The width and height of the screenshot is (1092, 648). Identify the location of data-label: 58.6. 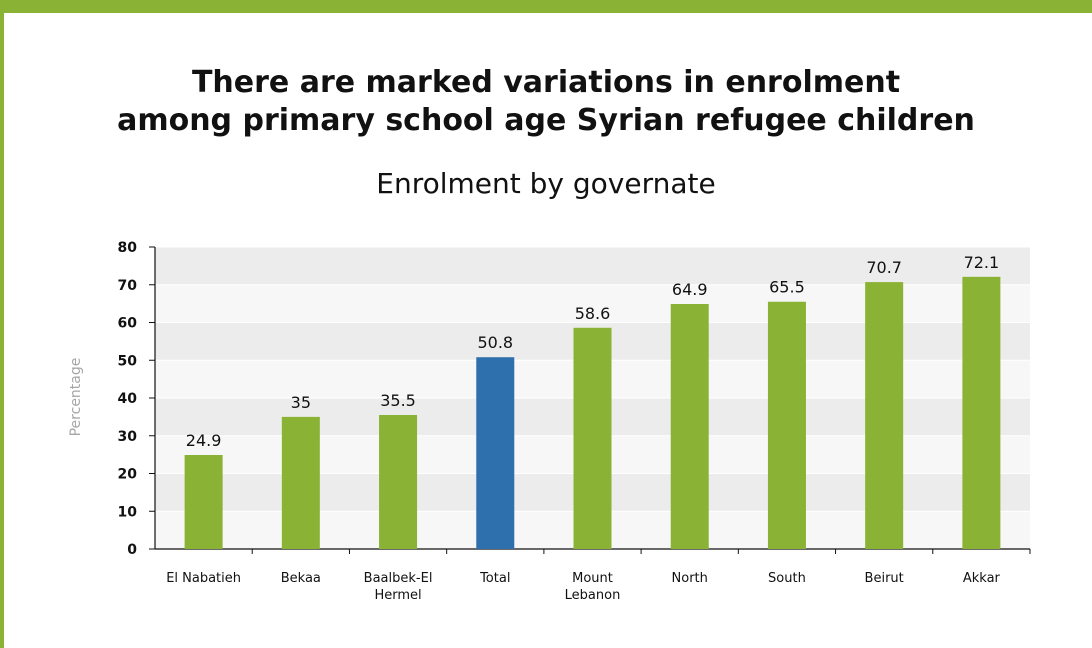
(593, 313).